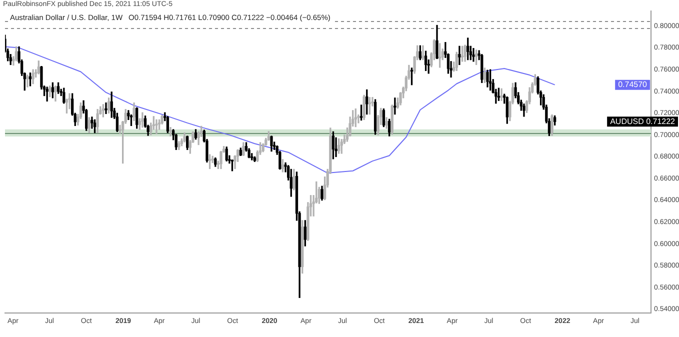  I want to click on annotation: AUDUSD 0.71222, so click(643, 121).